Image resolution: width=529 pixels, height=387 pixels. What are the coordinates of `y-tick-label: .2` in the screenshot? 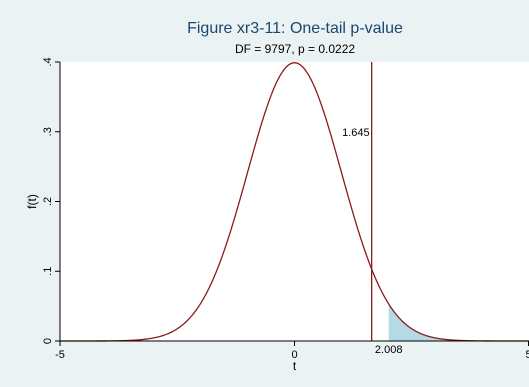 It's located at (48, 201).